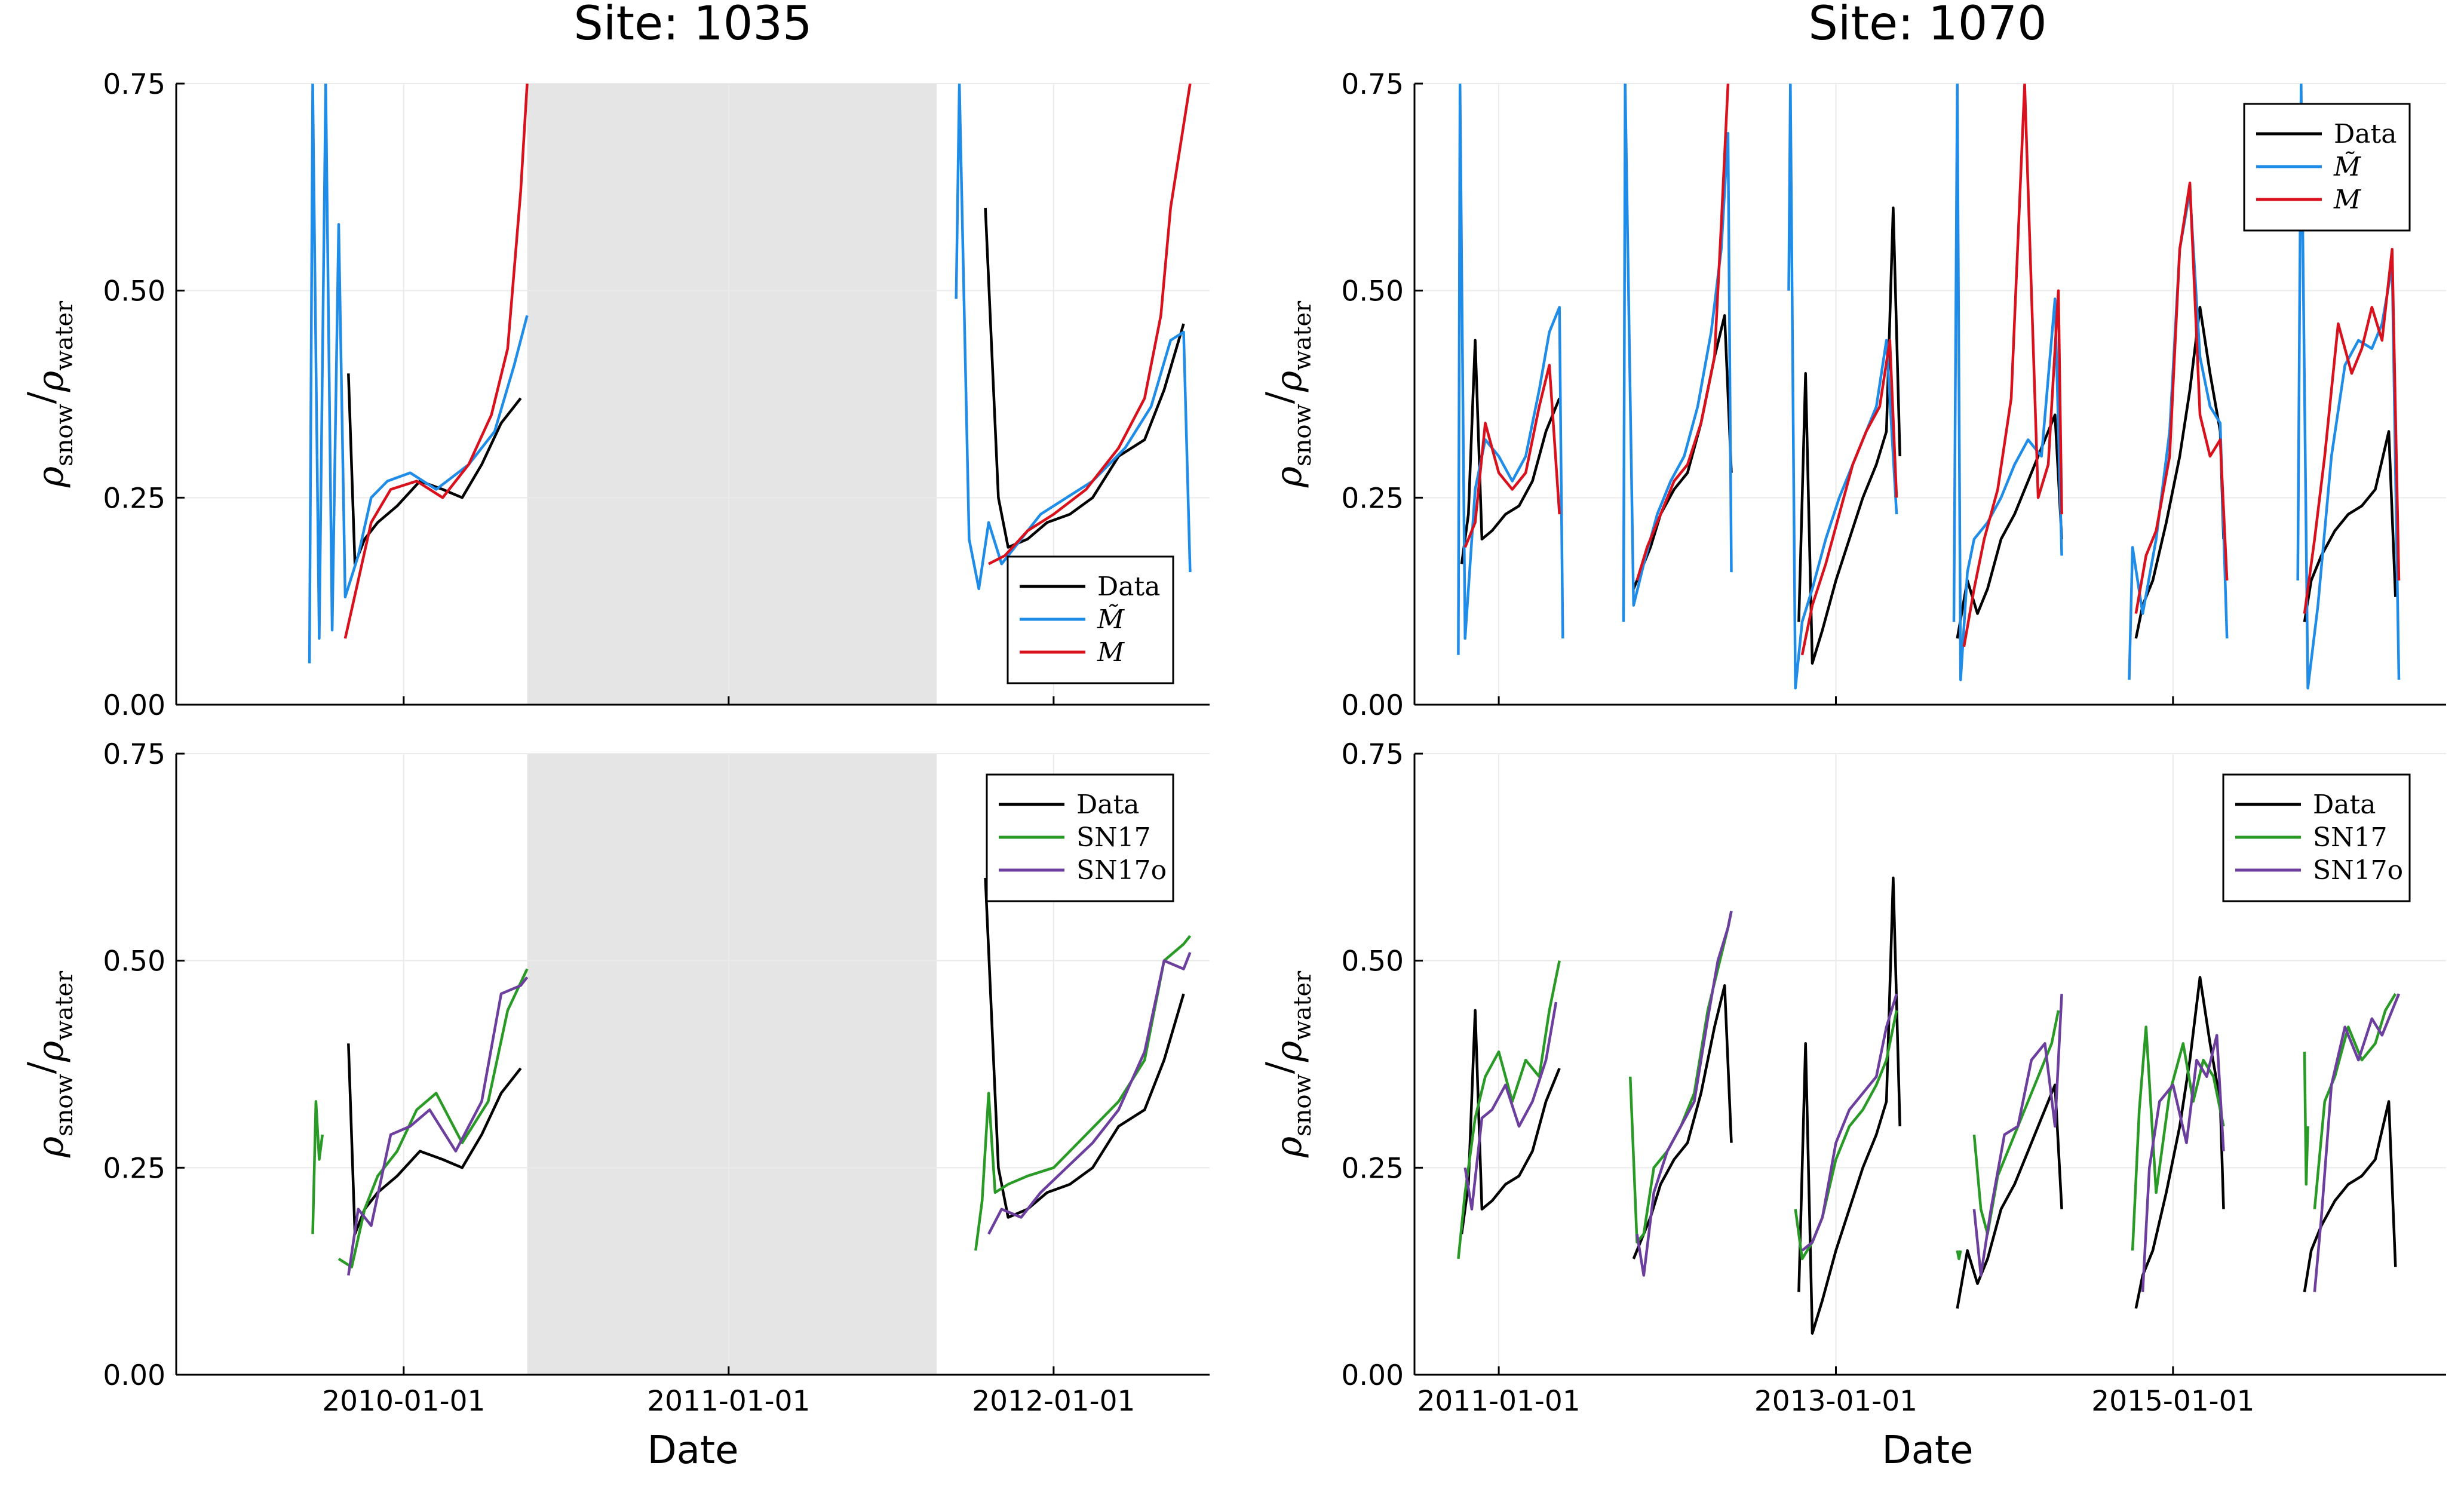 This screenshot has height=1490, width=2464. Describe the element at coordinates (1836, 1402) in the screenshot. I see `x-tick-label: 2013-01-01` at that location.